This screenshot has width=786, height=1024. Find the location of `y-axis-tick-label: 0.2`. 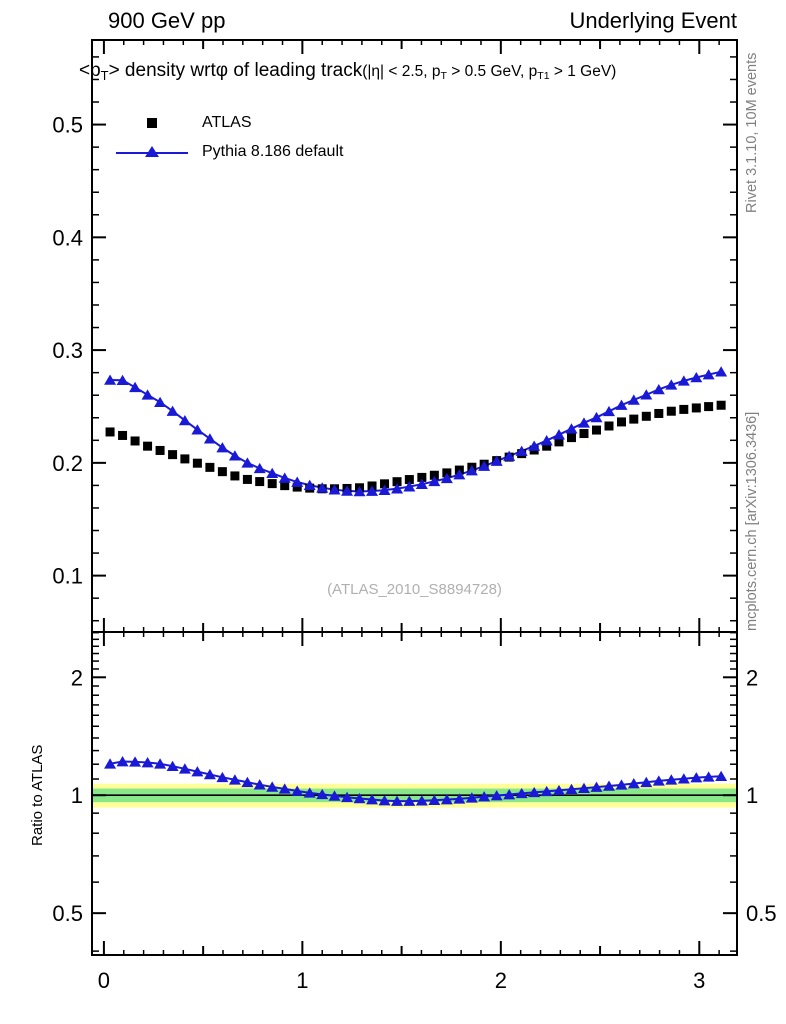

y-axis-tick-label: 0.2 is located at coordinates (67, 463).